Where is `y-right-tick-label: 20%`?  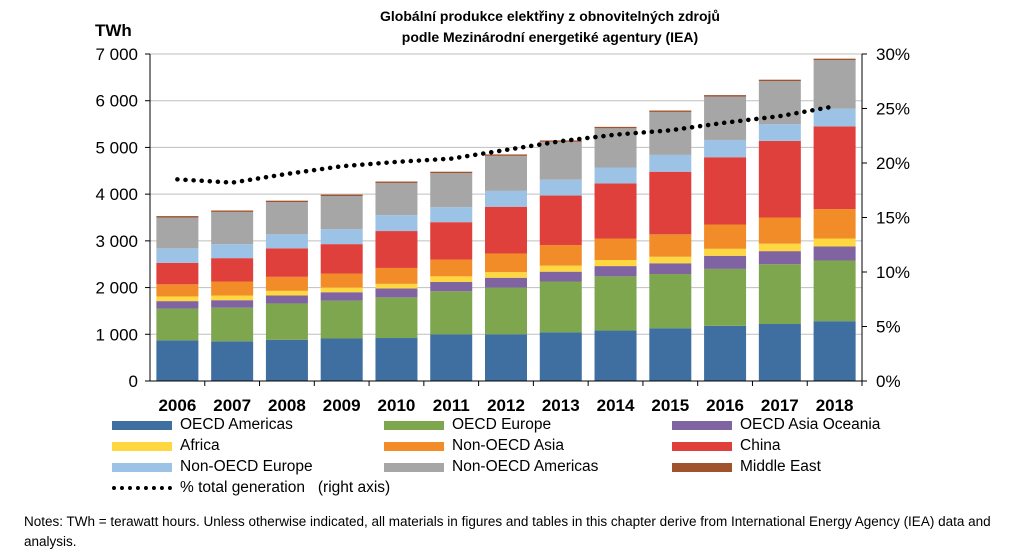
y-right-tick-label: 20% is located at coordinates (893, 163).